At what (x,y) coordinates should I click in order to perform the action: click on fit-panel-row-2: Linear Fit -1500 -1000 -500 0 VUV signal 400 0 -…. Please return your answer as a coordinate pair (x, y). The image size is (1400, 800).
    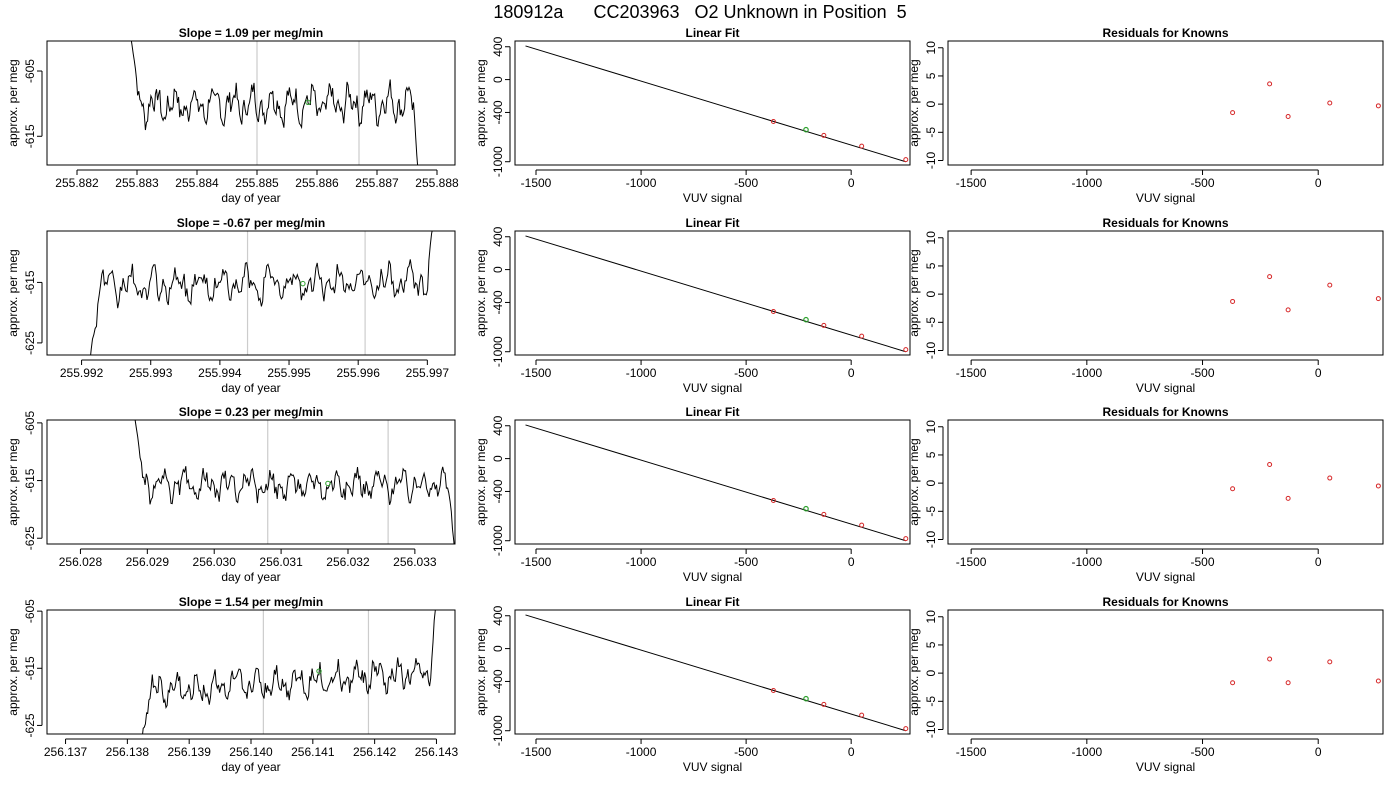
    Looking at the image, I should click on (692, 305).